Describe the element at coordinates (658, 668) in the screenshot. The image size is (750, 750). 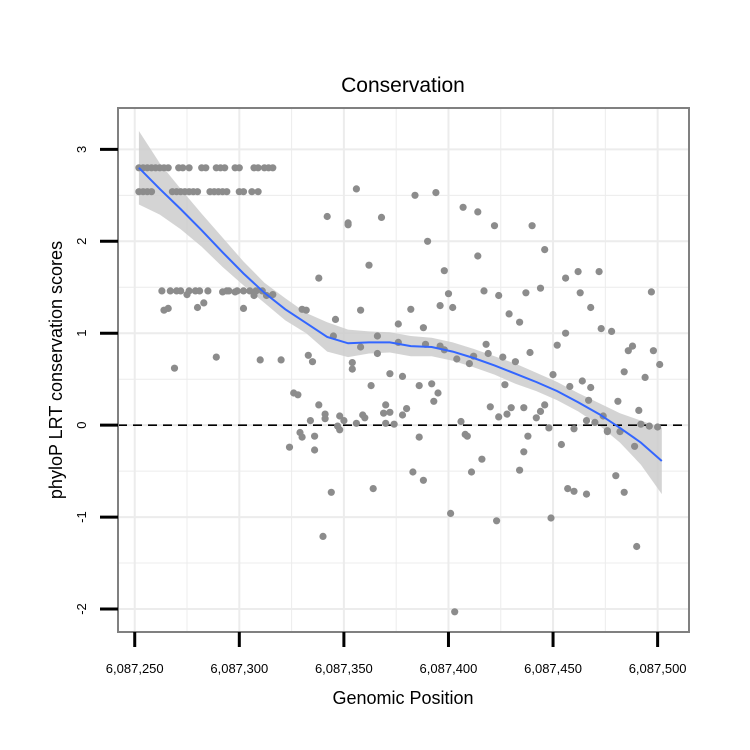
I see `x-tick-label: 6,087,500` at that location.